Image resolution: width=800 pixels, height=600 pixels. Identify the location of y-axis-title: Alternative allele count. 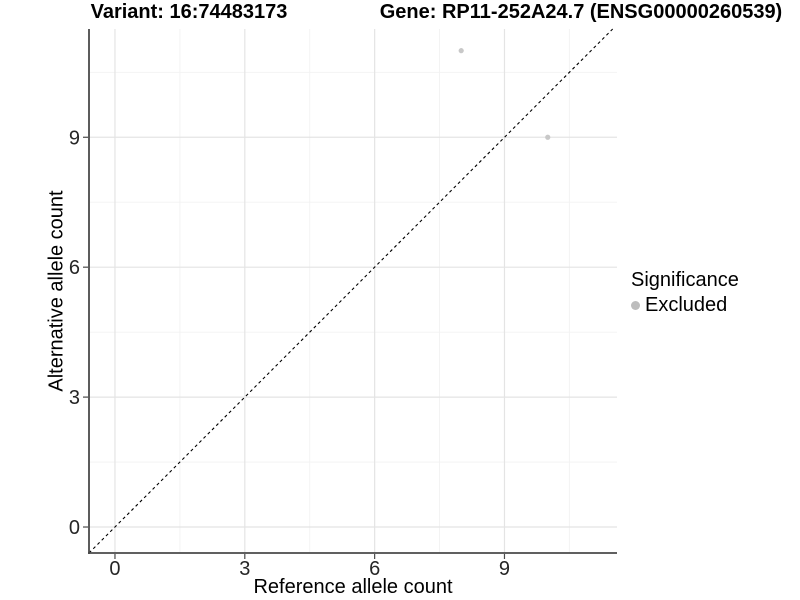
(56, 291).